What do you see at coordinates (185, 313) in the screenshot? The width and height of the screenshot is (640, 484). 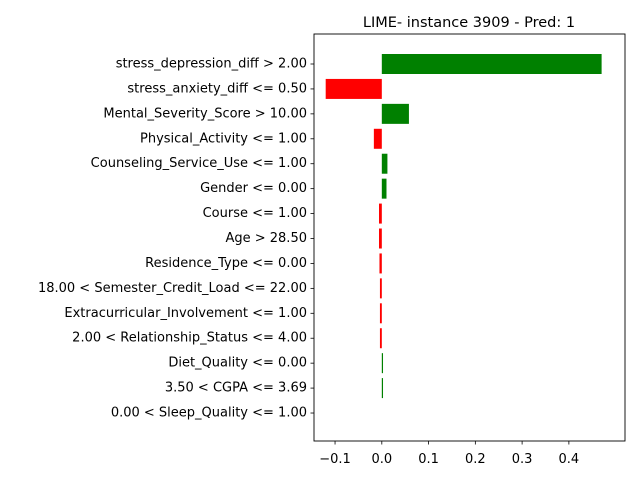 I see `y-tick-label: Extracurricular_Involvement <= 1.00` at bounding box center [185, 313].